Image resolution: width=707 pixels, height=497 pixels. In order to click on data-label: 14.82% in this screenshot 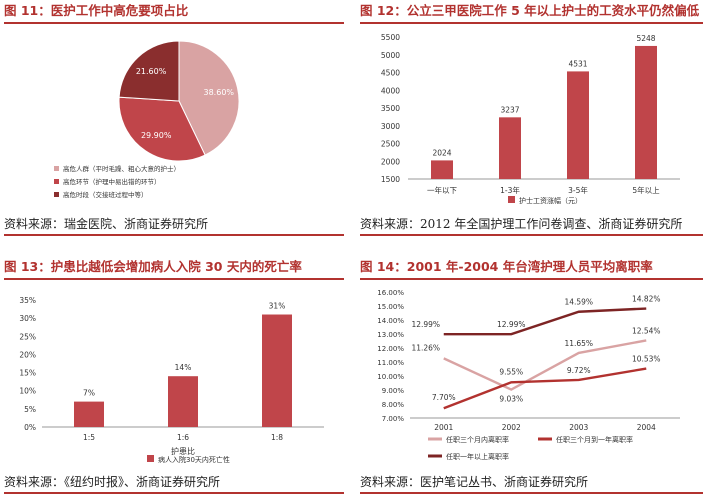, I will do `click(646, 299)`.